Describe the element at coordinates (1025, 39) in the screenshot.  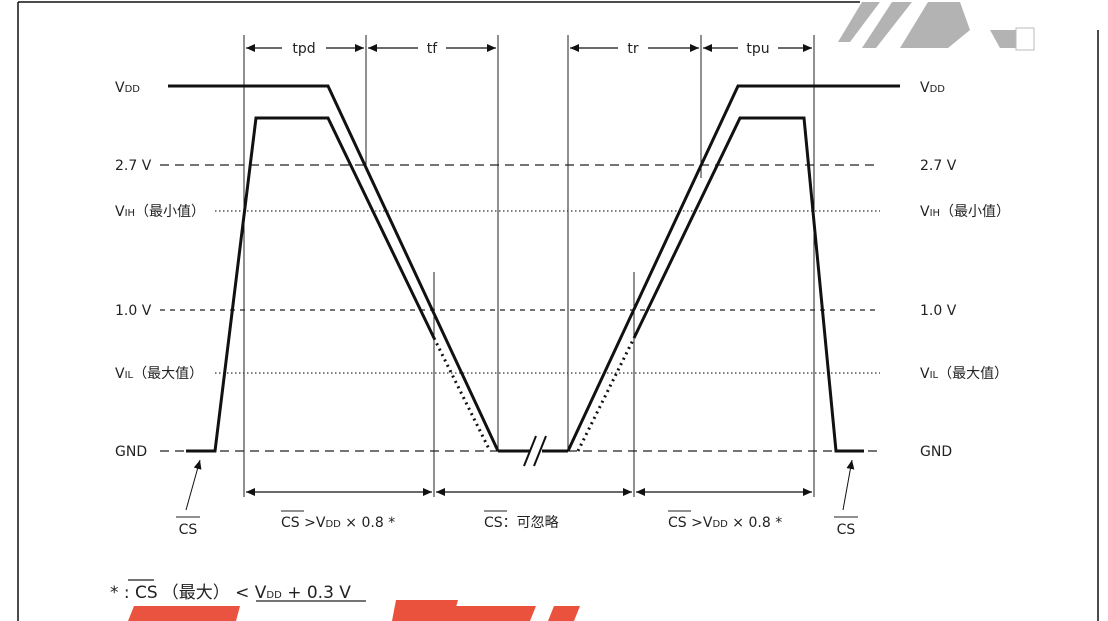
I see `watermark-box` at that location.